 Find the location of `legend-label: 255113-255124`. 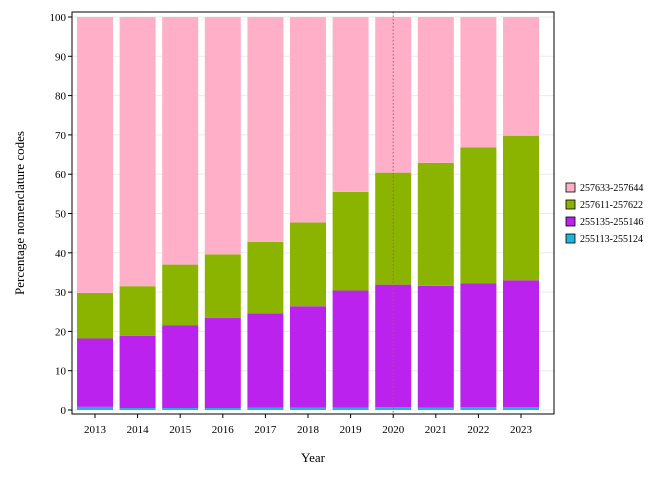

legend-label: 255113-255124 is located at coordinates (611, 239).